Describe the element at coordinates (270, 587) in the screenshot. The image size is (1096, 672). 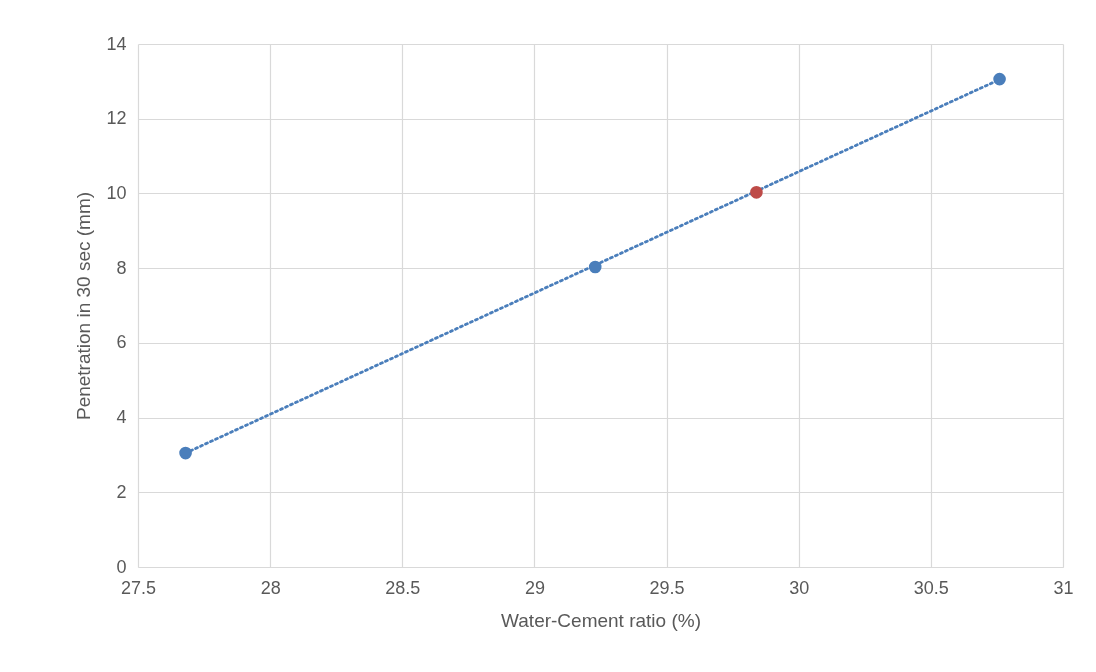
I see `x-tick-label: 28` at that location.